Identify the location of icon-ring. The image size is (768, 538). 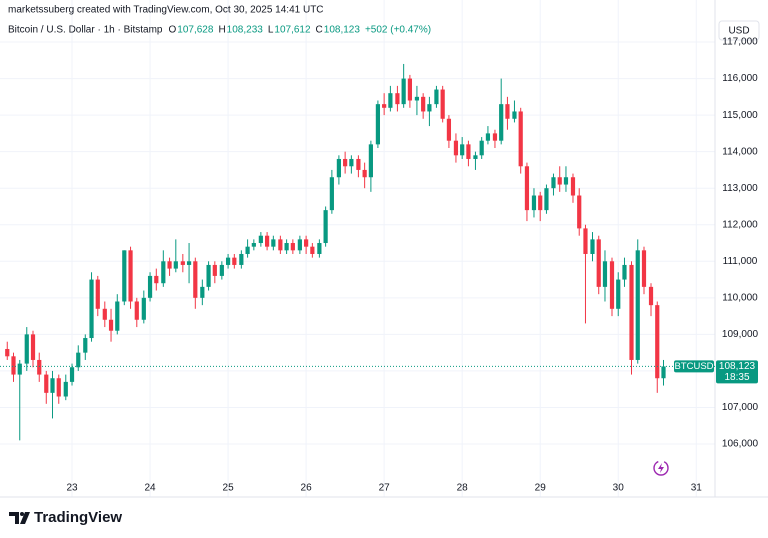
(661, 468).